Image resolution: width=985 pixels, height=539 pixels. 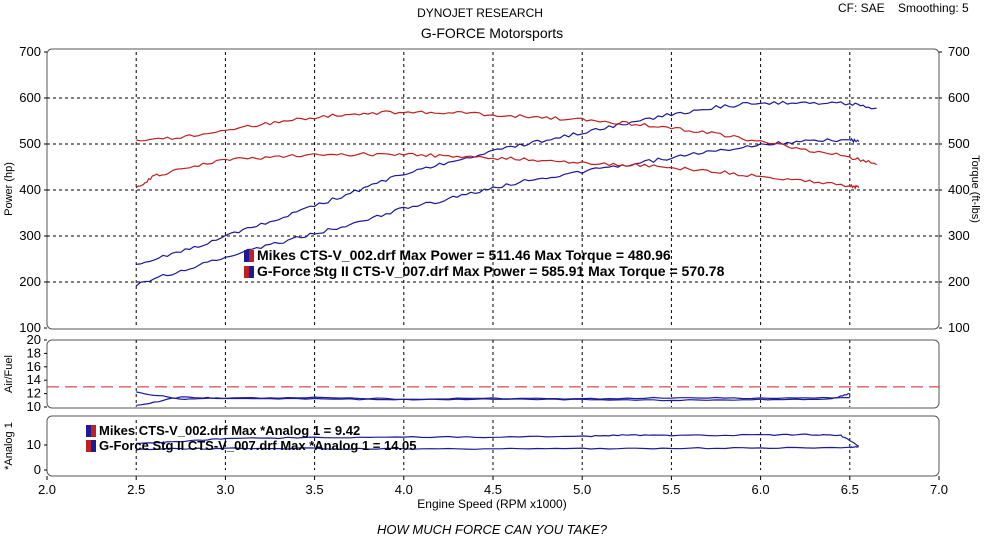 I want to click on footer-tagline: HOW MUCH FORCE CAN YOU TAKE?, so click(x=492, y=529).